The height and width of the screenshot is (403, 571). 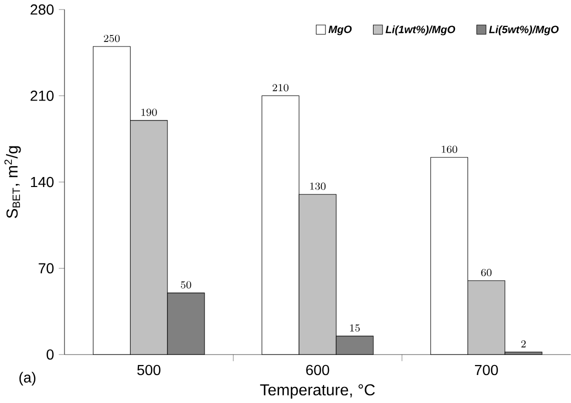 I want to click on x-tick-label: 500, so click(x=148, y=370).